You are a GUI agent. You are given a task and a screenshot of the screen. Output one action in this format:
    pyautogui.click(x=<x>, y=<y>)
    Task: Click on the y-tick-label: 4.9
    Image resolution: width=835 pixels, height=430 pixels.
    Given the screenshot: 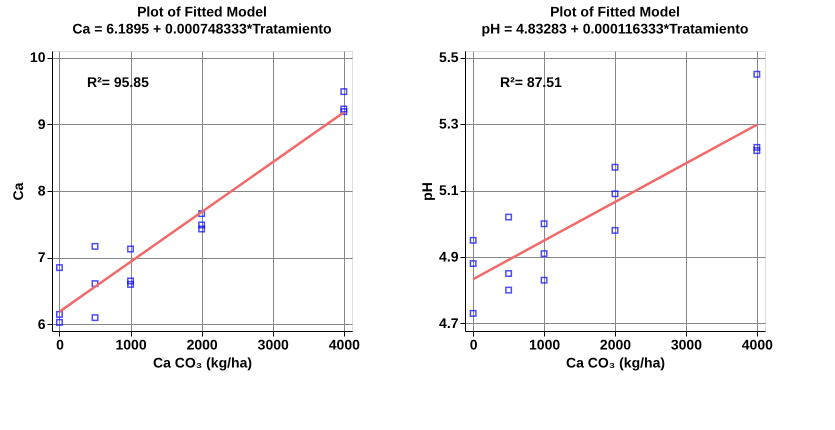 What is the action you would take?
    pyautogui.click(x=449, y=256)
    